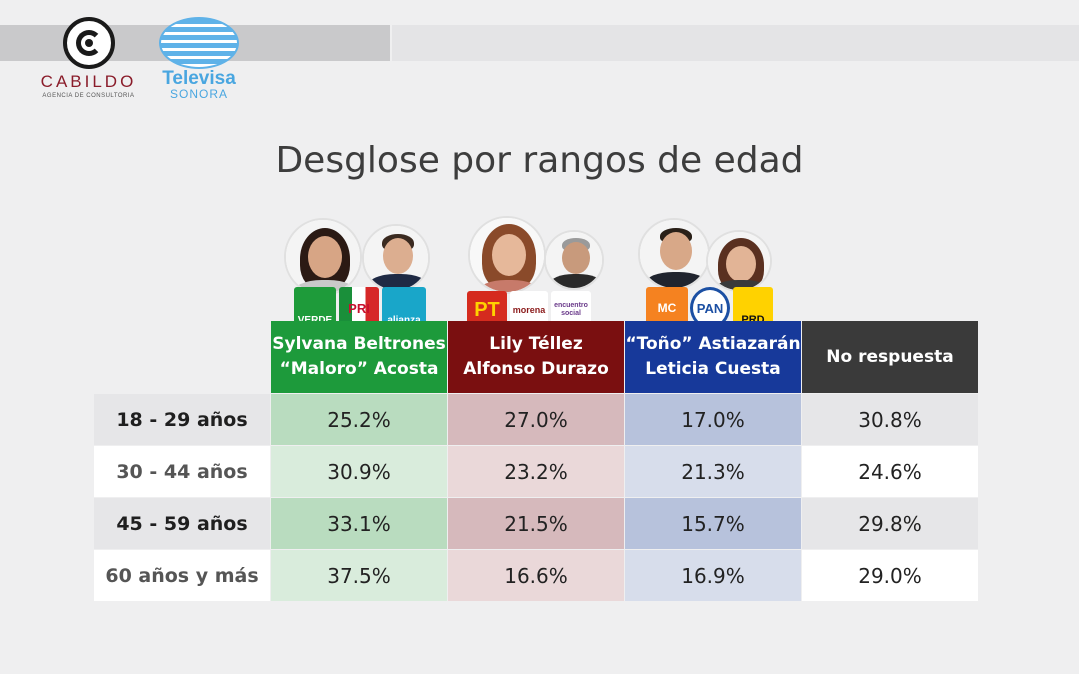 Image resolution: width=1079 pixels, height=674 pixels. What do you see at coordinates (713, 471) in the screenshot?
I see `value-cell: 21.3%` at bounding box center [713, 471].